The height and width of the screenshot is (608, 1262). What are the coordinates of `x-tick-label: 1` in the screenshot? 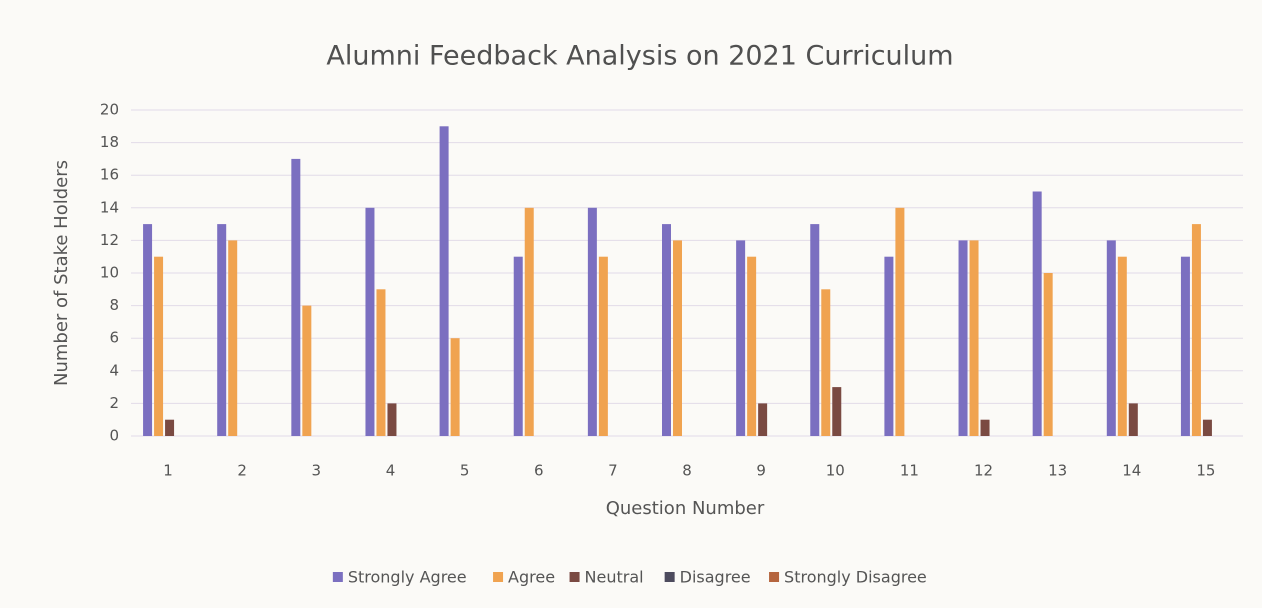 It's located at (168, 471).